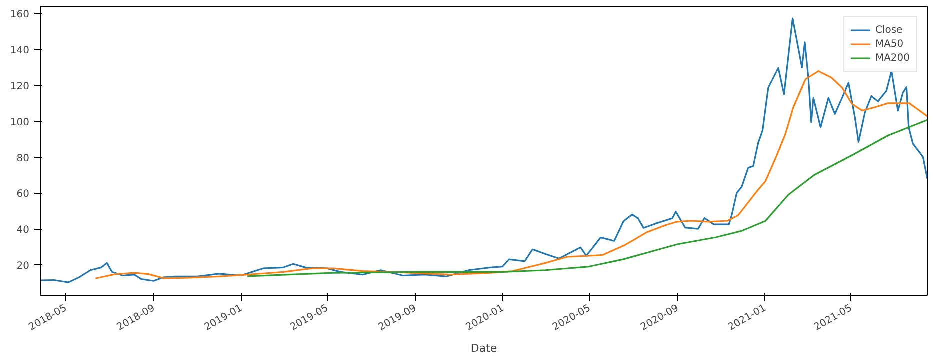 This screenshot has height=358, width=933. I want to click on y-tick-label: 100, so click(20, 122).